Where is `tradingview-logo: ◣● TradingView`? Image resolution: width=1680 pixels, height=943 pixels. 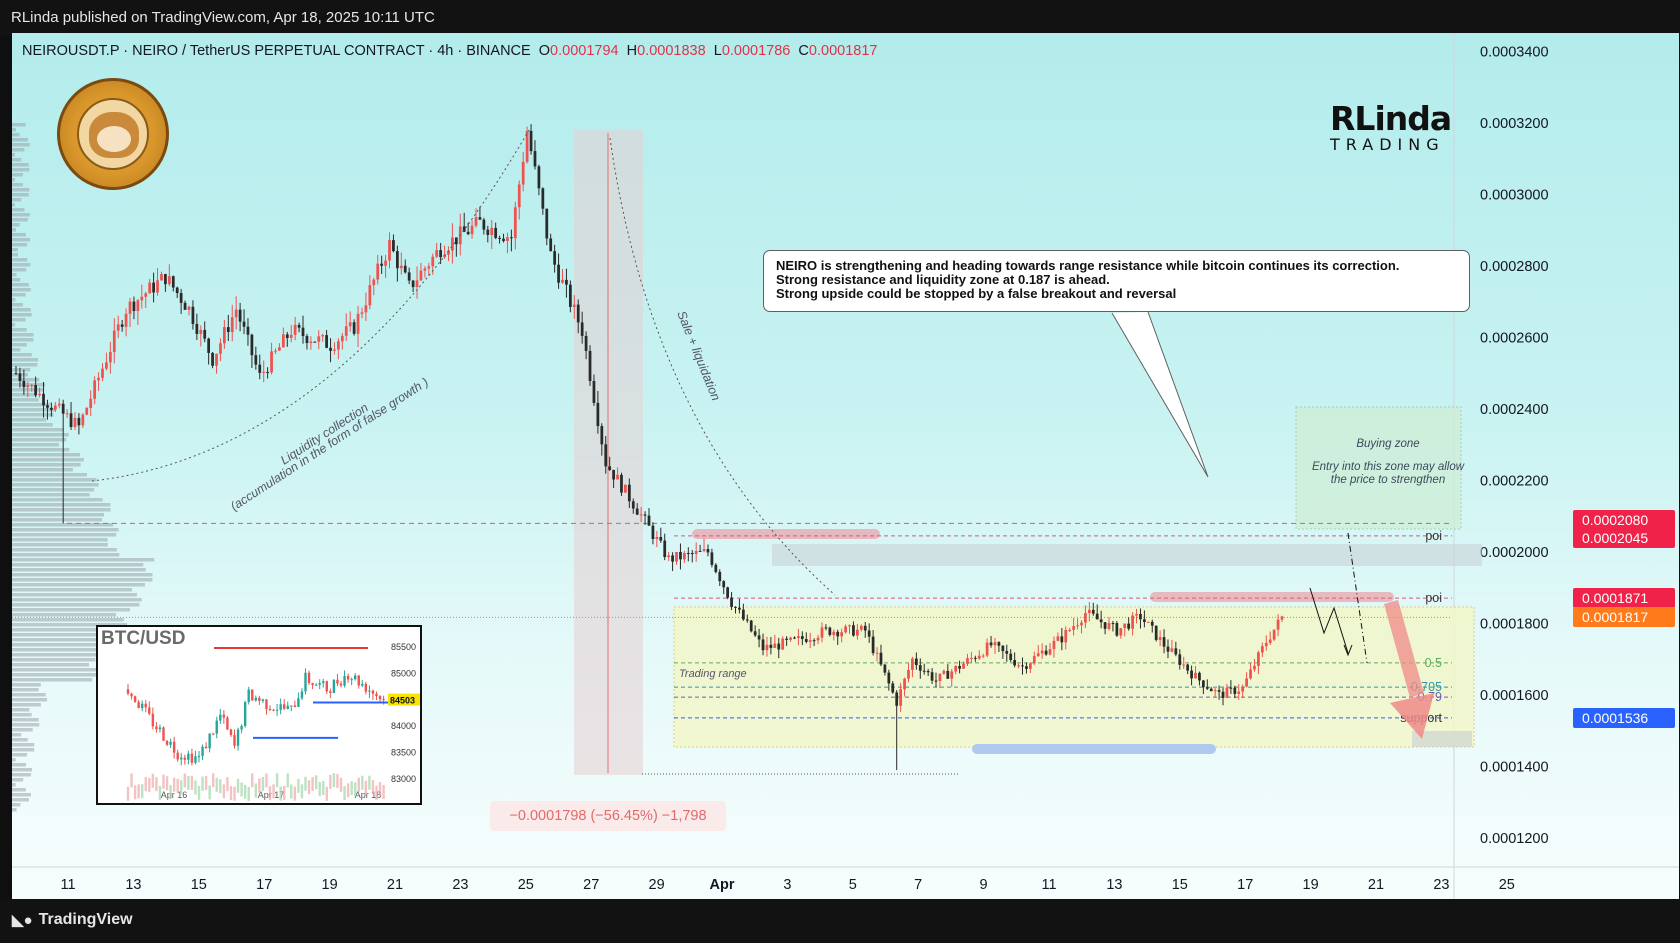 tradingview-logo: ◣● TradingView is located at coordinates (72, 920).